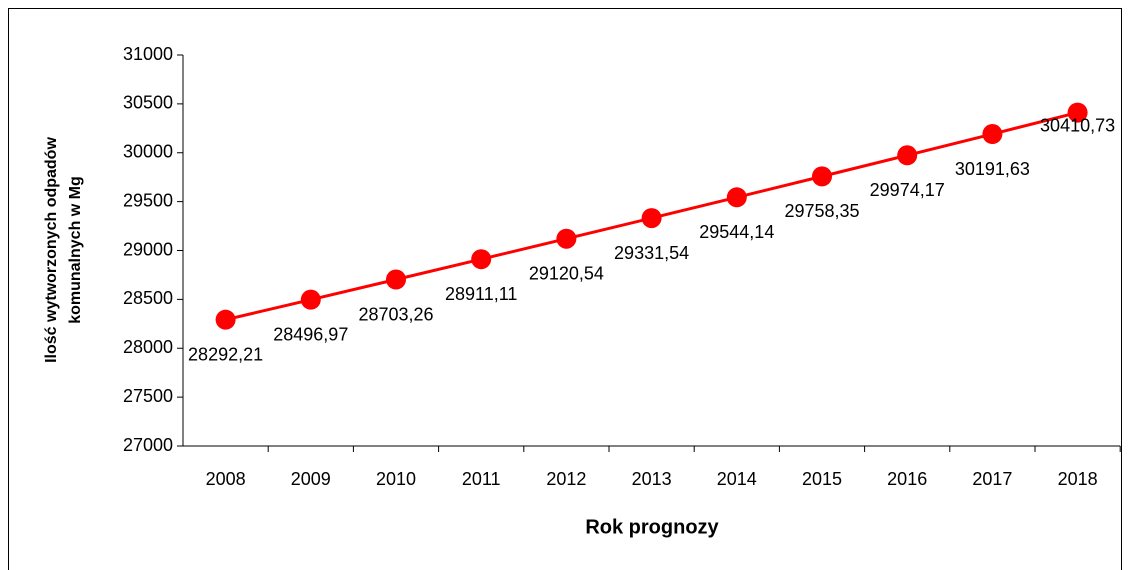 This screenshot has width=1128, height=570. What do you see at coordinates (737, 479) in the screenshot?
I see `x-tick-label: 2014` at bounding box center [737, 479].